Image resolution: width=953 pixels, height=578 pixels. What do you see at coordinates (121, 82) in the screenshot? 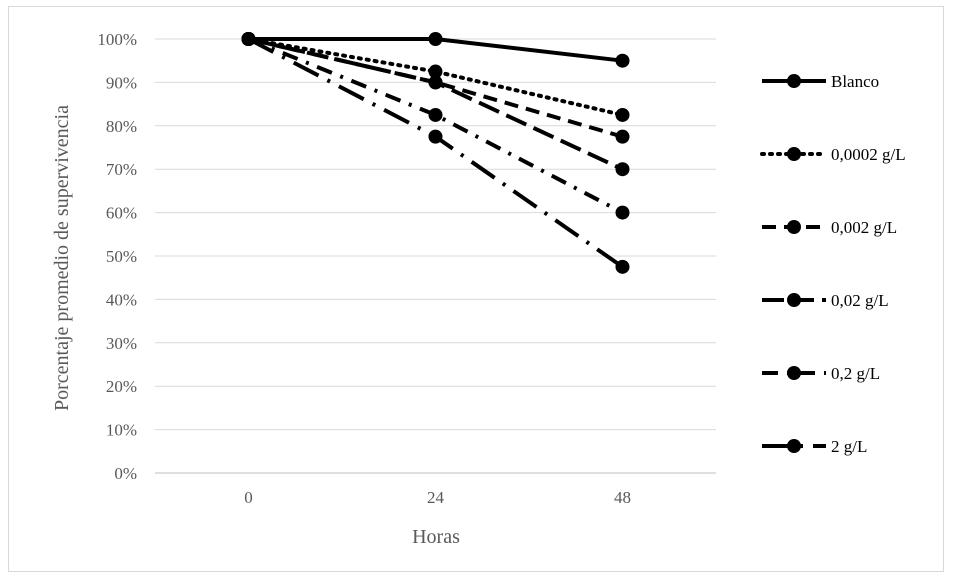
I see `y-tick-label: 90%` at bounding box center [121, 82].